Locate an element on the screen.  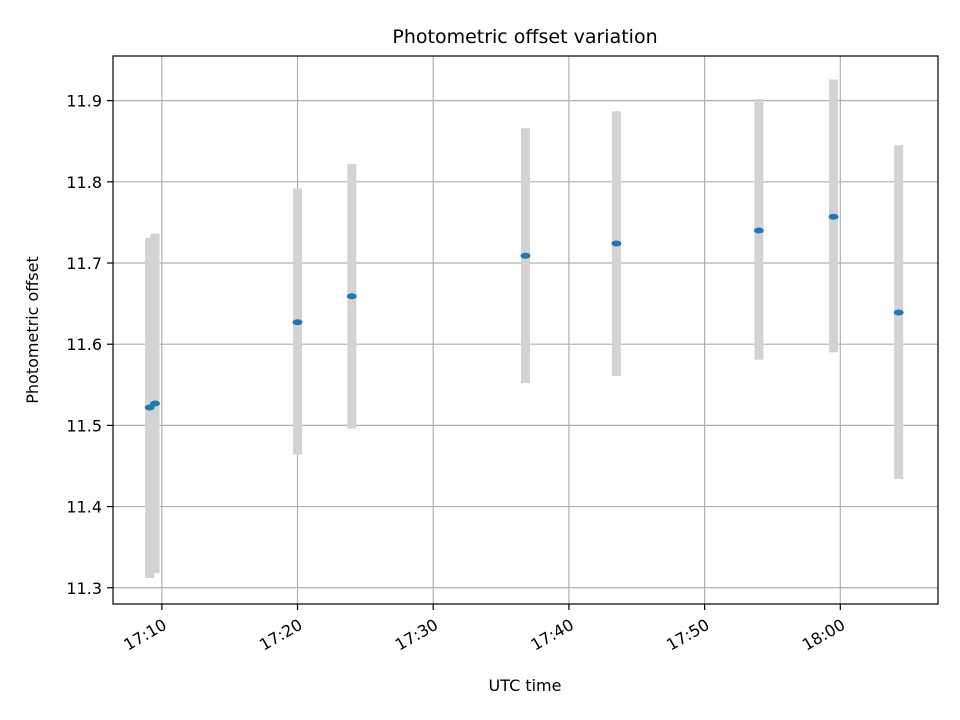
y-tick-label: 11.6 is located at coordinates (84, 344).